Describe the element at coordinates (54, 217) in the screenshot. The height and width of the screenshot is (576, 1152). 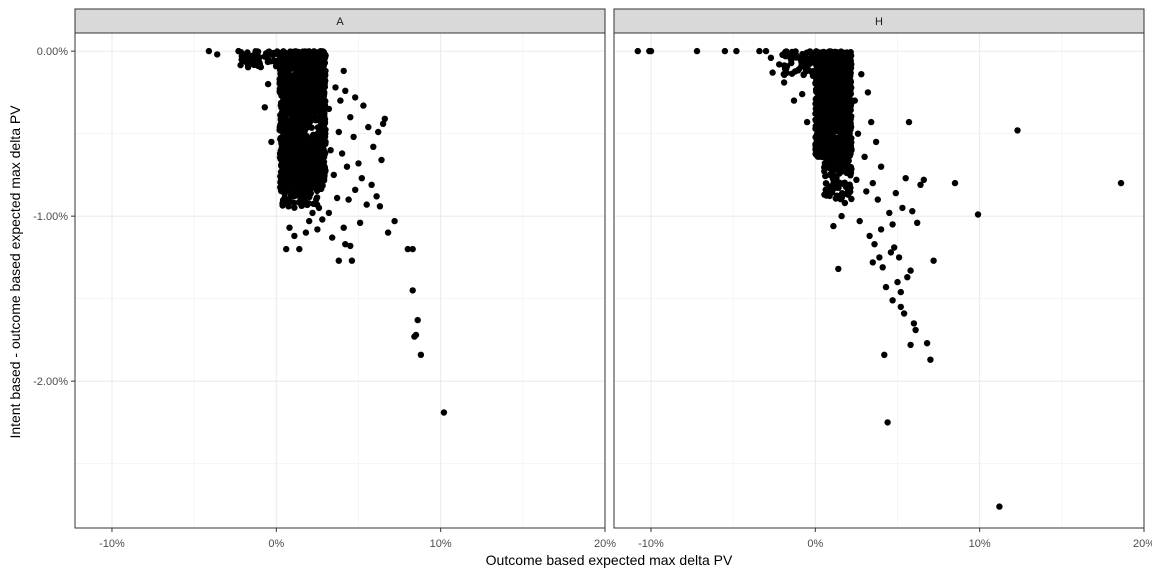
I see `y-axis-ticks: 0.00% -1.00% -2.00%` at that location.